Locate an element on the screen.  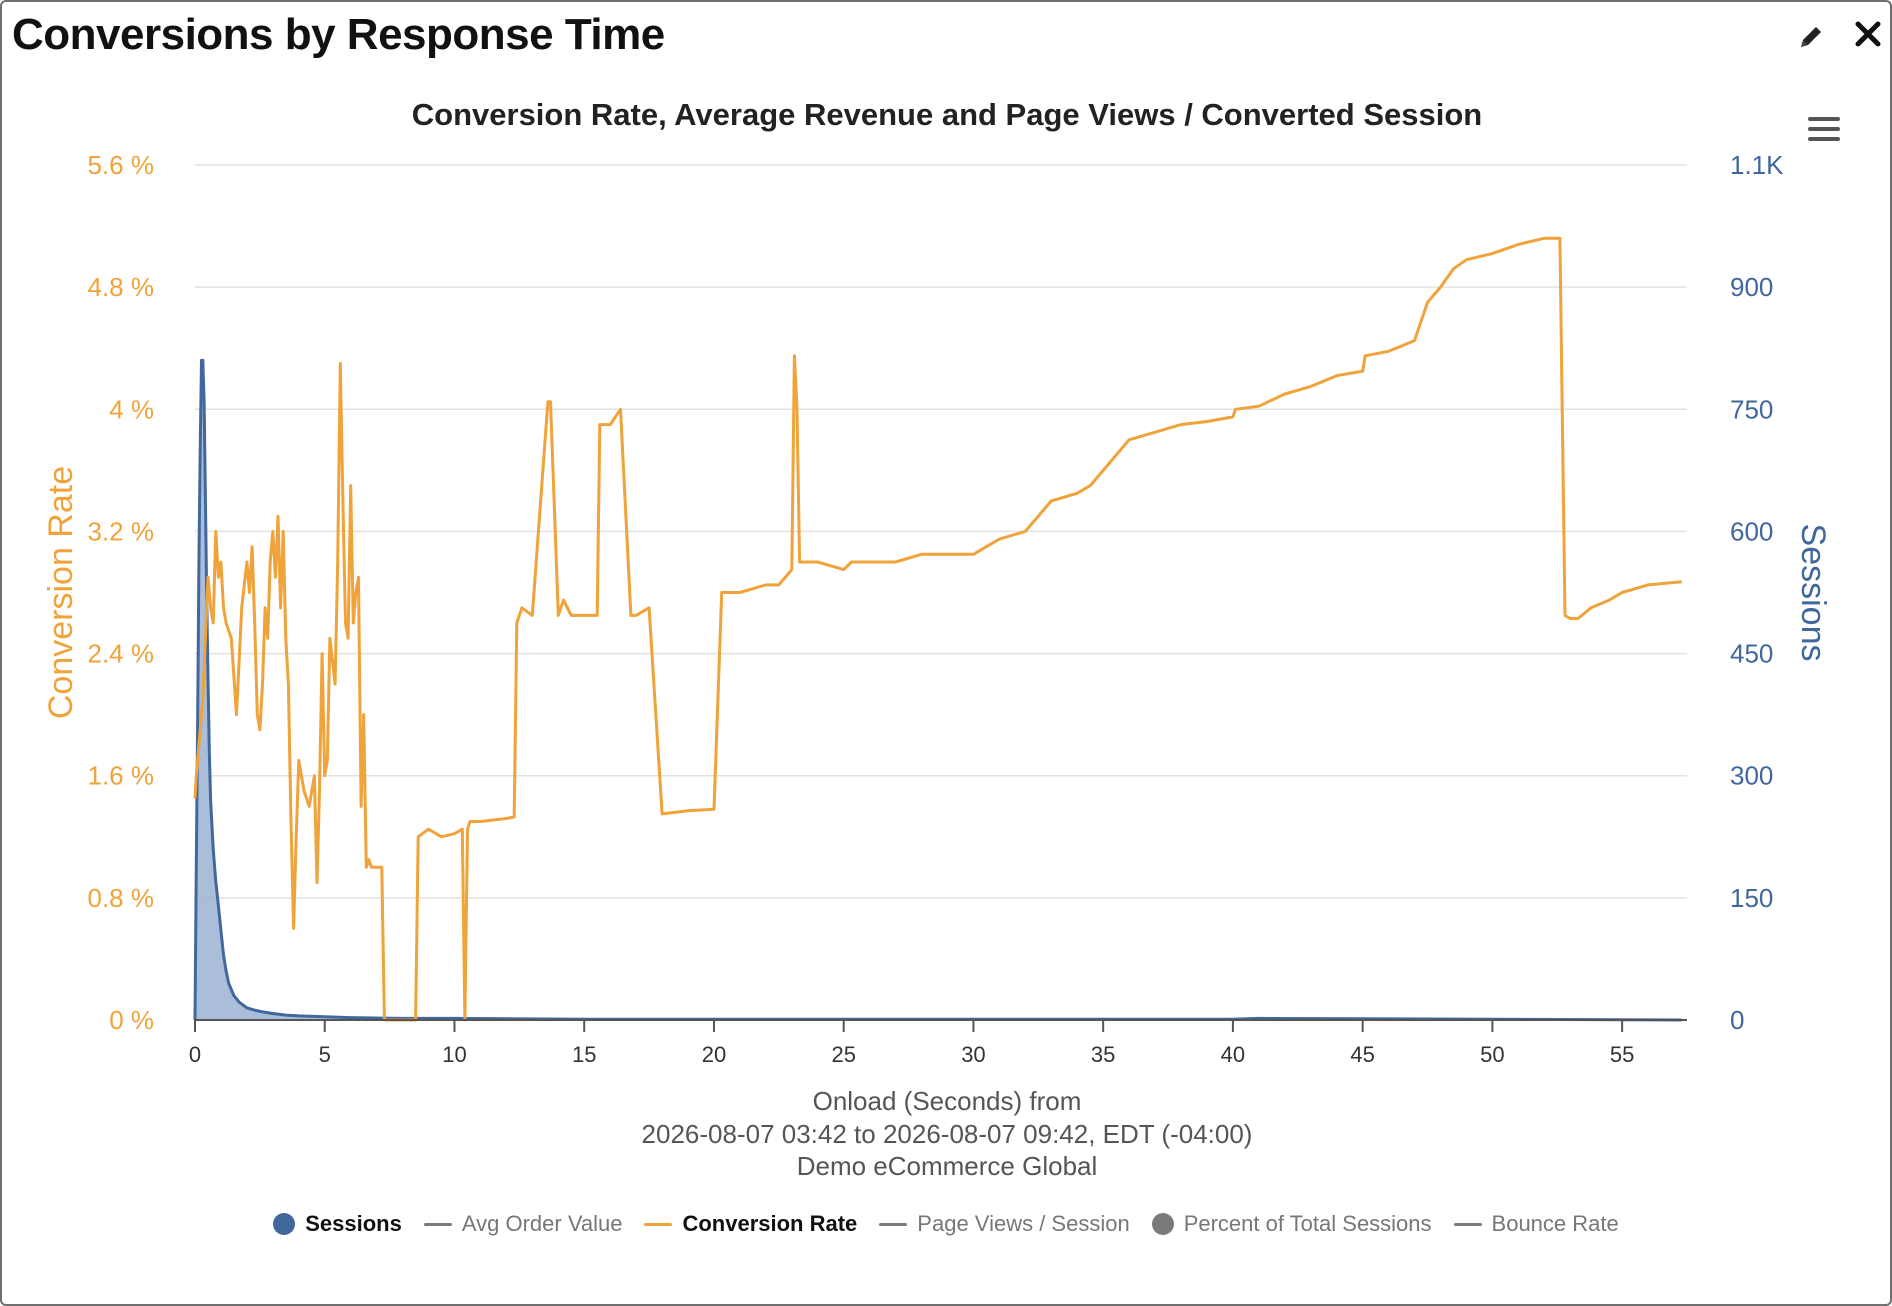
y-left-tick-label: 3.2 % is located at coordinates (121, 531).